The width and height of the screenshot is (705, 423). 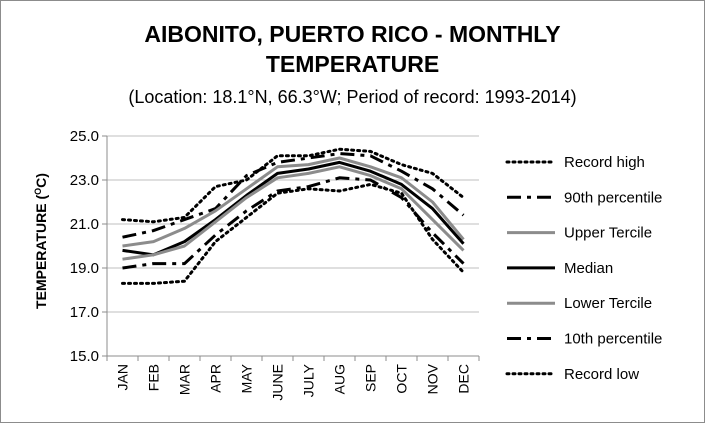 What do you see at coordinates (613, 339) in the screenshot?
I see `legend-label: 10th percentile` at bounding box center [613, 339].